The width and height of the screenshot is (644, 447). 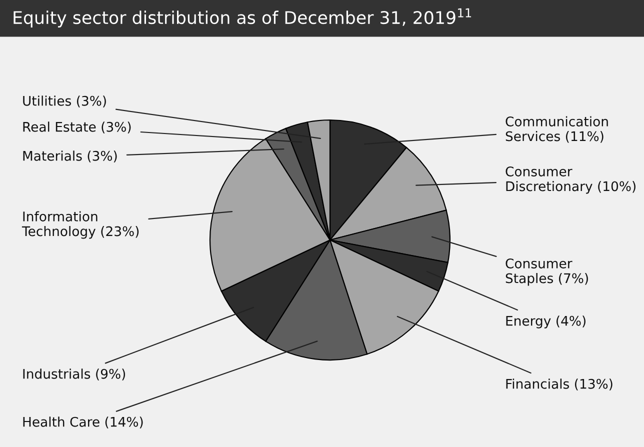 What do you see at coordinates (547, 272) in the screenshot?
I see `slice-label: Consumer Staples (7%)` at bounding box center [547, 272].